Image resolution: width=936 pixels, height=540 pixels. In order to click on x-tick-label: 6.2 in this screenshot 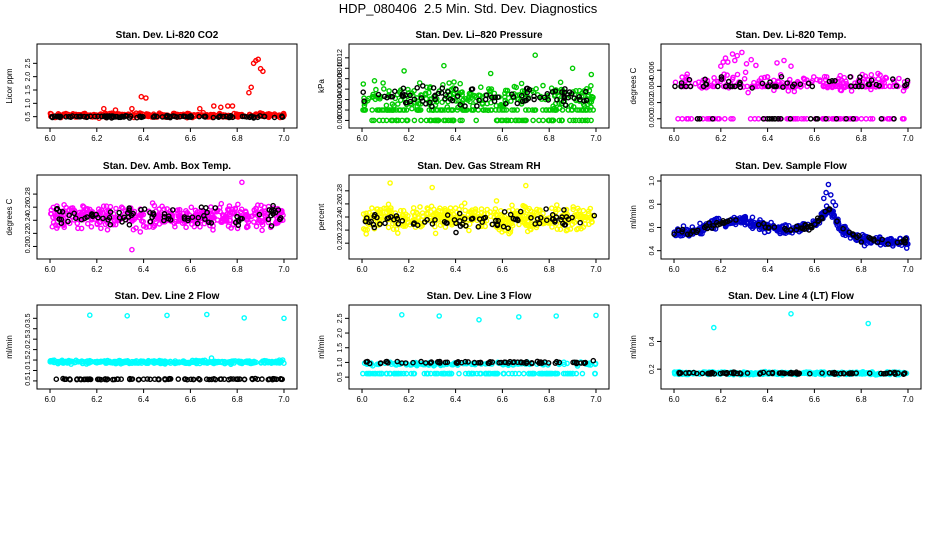, I will do `click(409, 138)`.